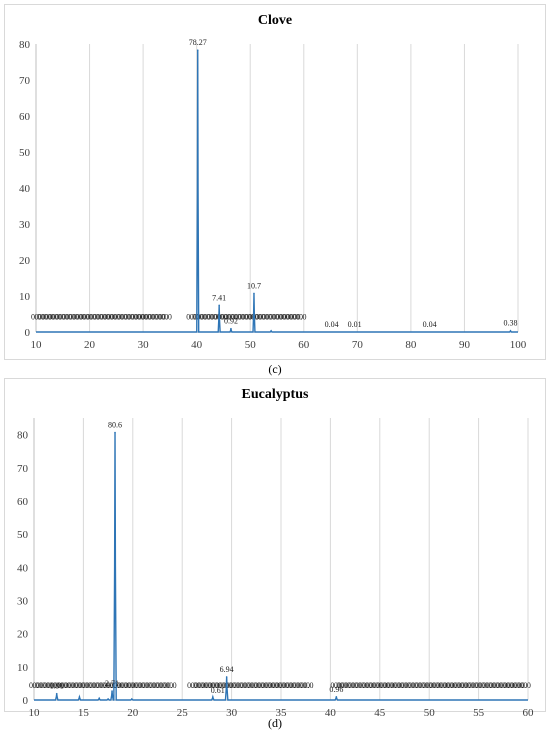 This screenshot has width=550, height=750. What do you see at coordinates (183, 713) in the screenshot?
I see `x-tick-label: 25` at bounding box center [183, 713].